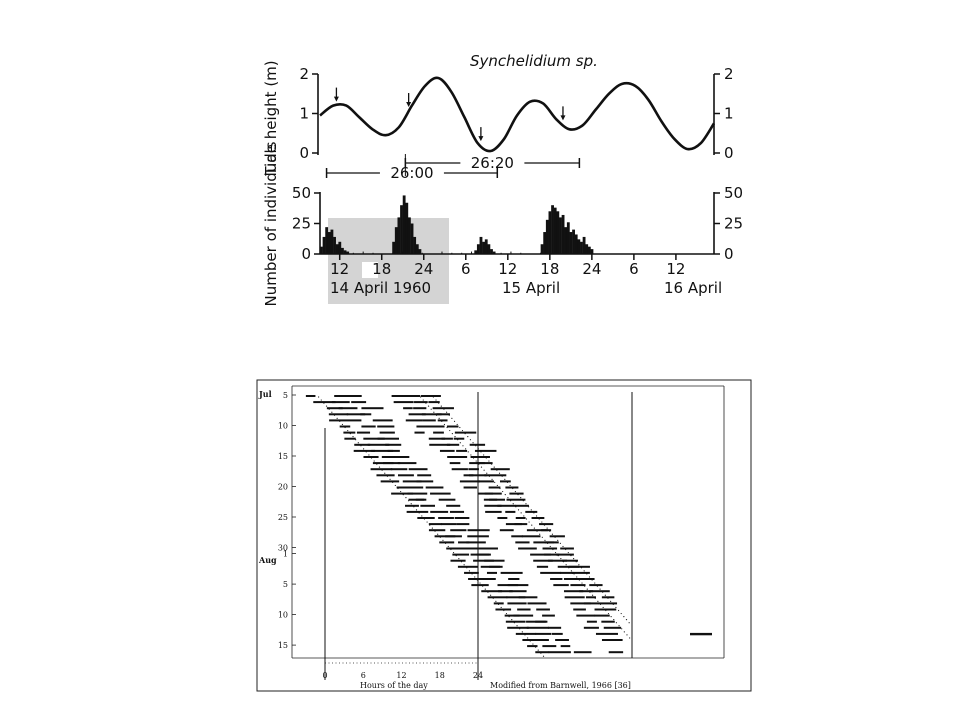 This screenshot has height=720, width=960. What do you see at coordinates (285, 554) in the screenshot?
I see `day-tick-label: 1` at bounding box center [285, 554].